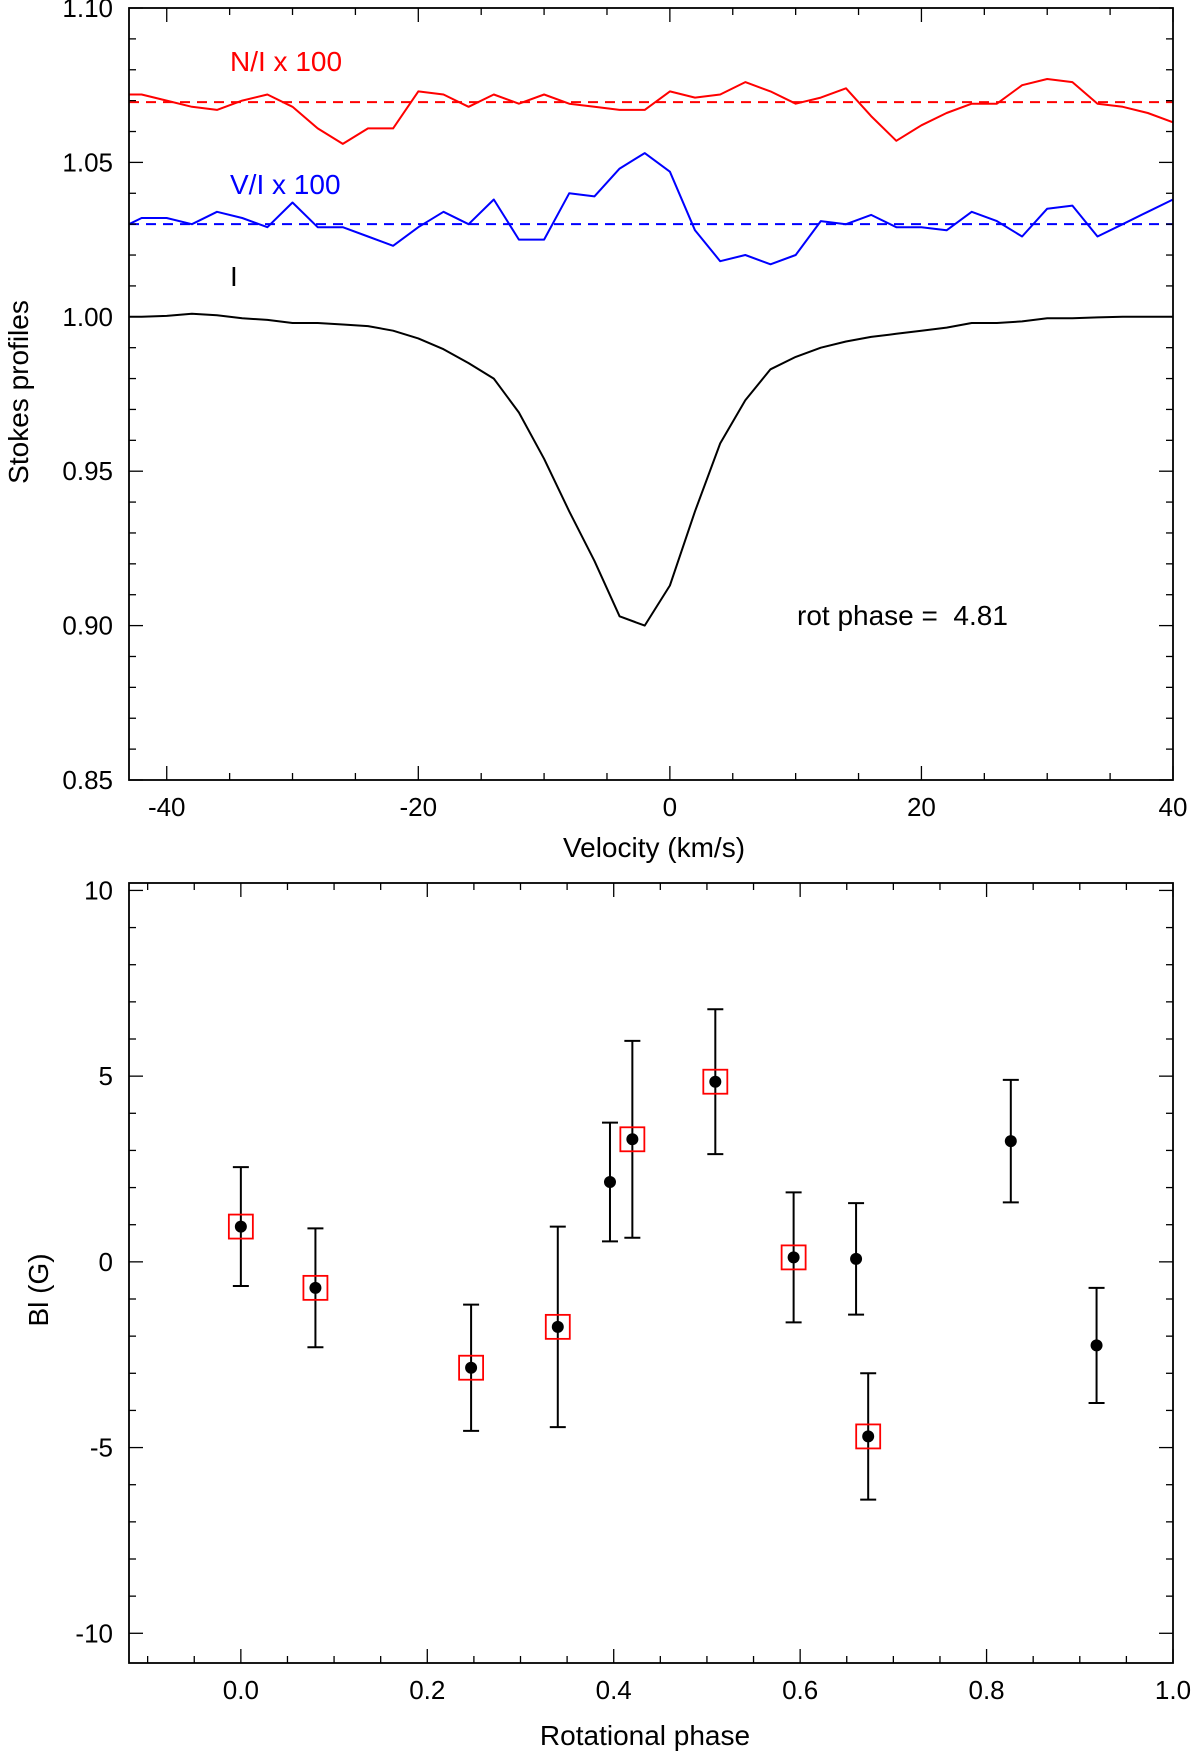 The image size is (1200, 1755). I want to click on rotation-phase-annotation: rot phase = 4.81, so click(902, 615).